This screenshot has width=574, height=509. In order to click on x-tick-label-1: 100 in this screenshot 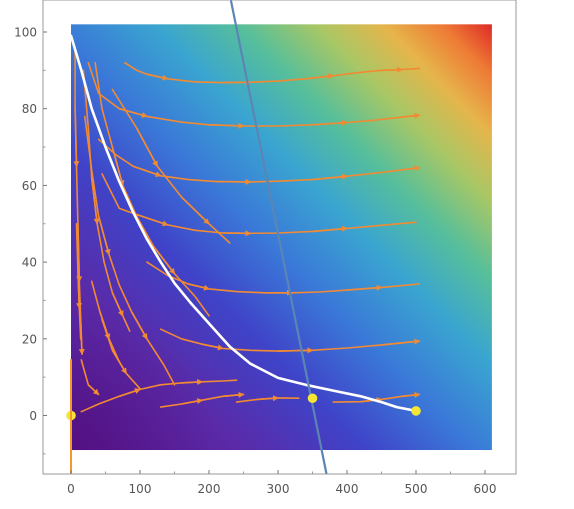, I will do `click(140, 489)`.